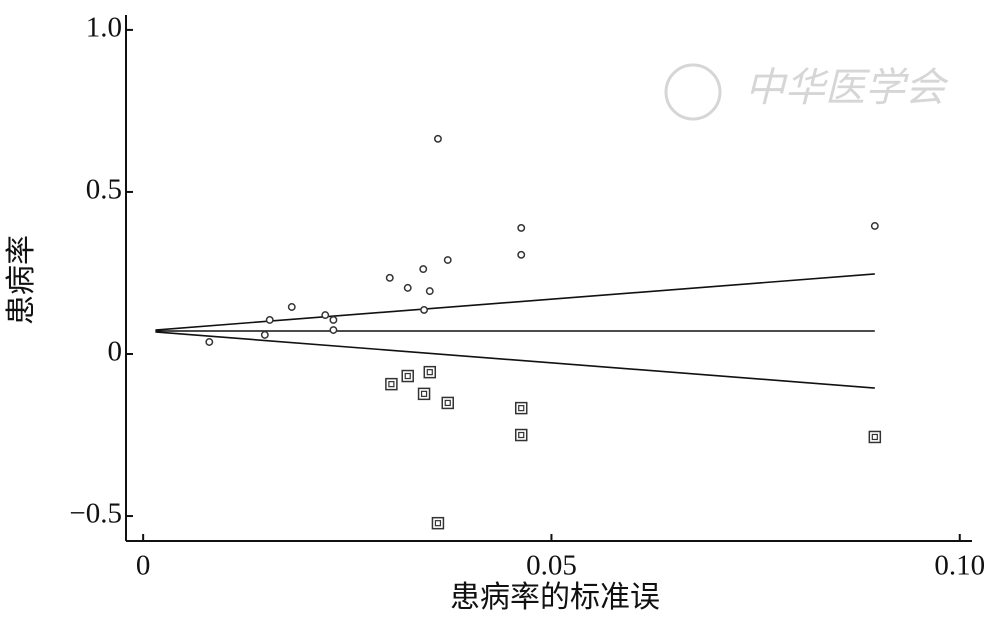  I want to click on y-tick-label: 1.0, so click(104, 28).